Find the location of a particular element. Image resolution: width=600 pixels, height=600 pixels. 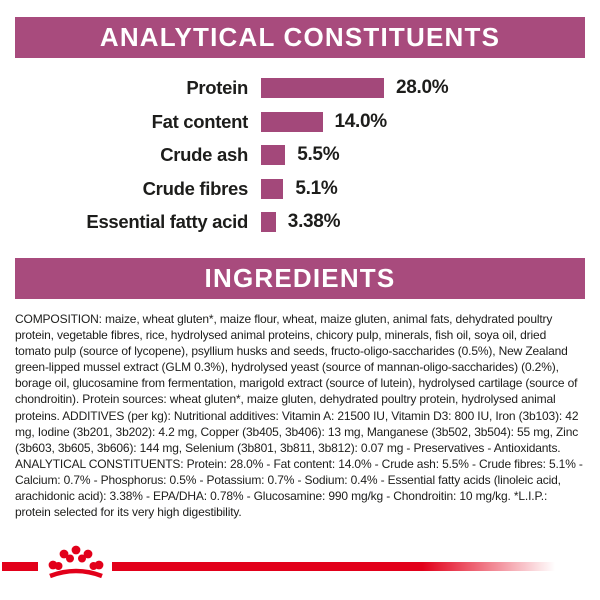

ingredients-title: INGREDIENTS is located at coordinates (300, 278).